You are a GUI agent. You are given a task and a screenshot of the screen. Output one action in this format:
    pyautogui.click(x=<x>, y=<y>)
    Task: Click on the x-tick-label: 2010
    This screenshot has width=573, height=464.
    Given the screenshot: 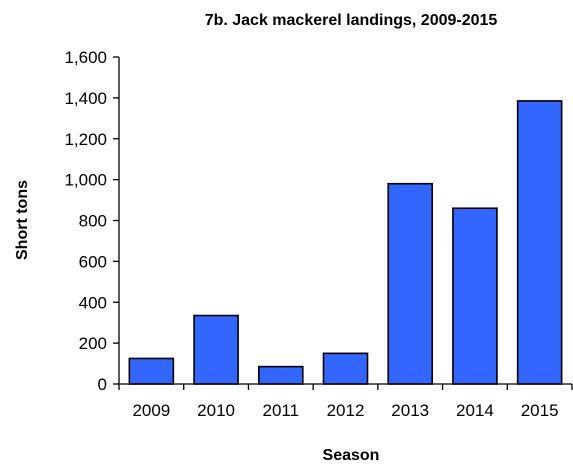 What is the action you would take?
    pyautogui.click(x=216, y=410)
    